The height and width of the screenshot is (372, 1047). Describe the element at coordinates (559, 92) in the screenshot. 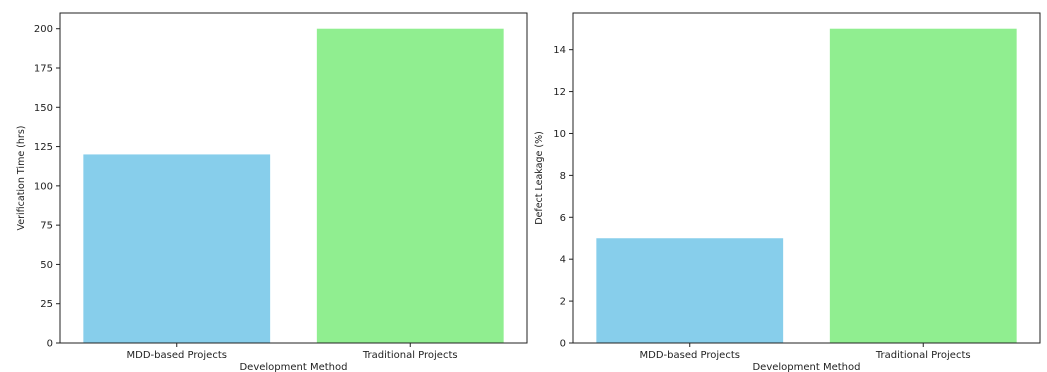

I see `y-tick-label: 12` at that location.